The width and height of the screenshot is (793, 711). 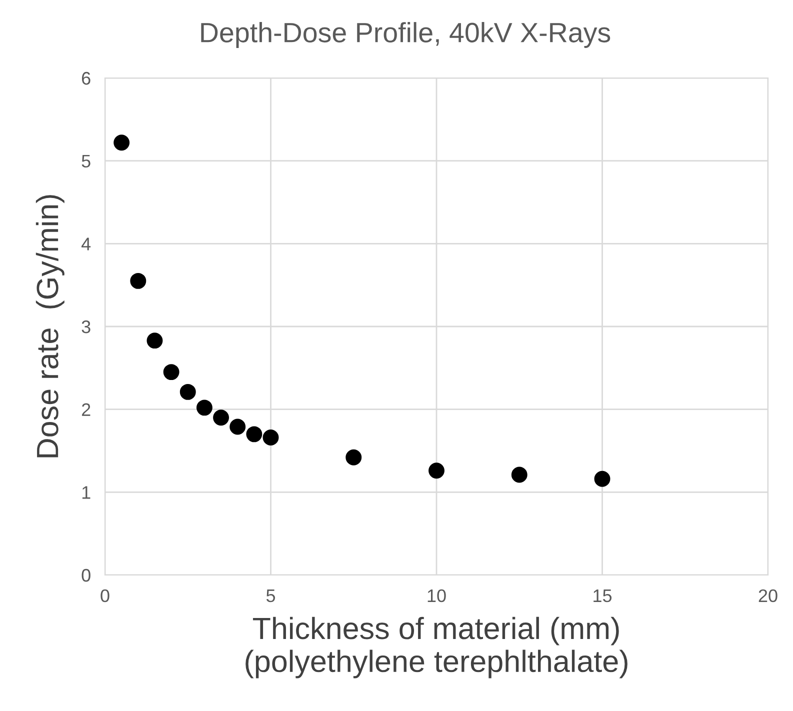 What do you see at coordinates (437, 647) in the screenshot?
I see `x-axis-title: Thickness of material (mm) (polyethylene terephlthalate)` at bounding box center [437, 647].